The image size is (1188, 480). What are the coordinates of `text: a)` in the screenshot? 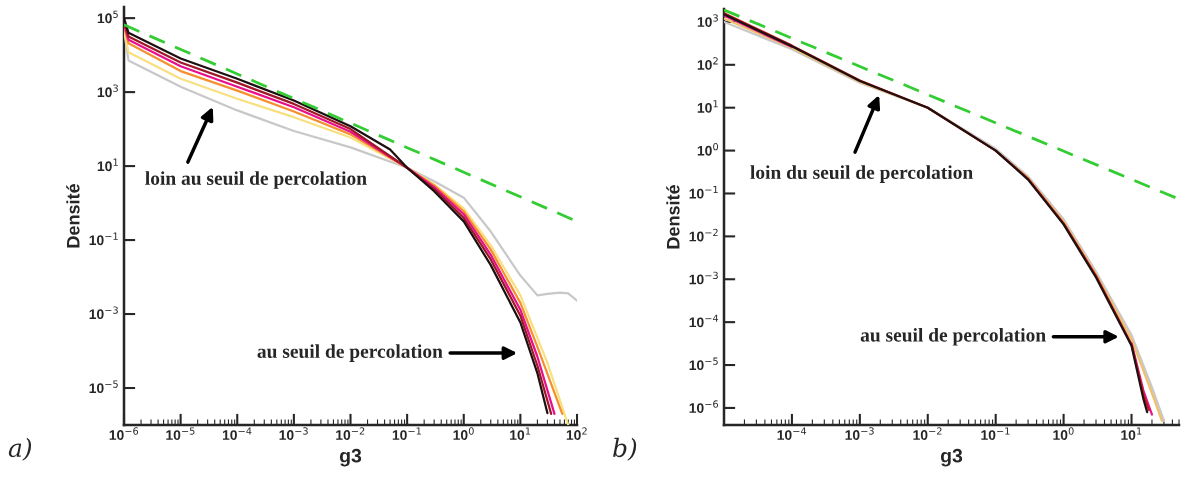 It's located at (20, 449).